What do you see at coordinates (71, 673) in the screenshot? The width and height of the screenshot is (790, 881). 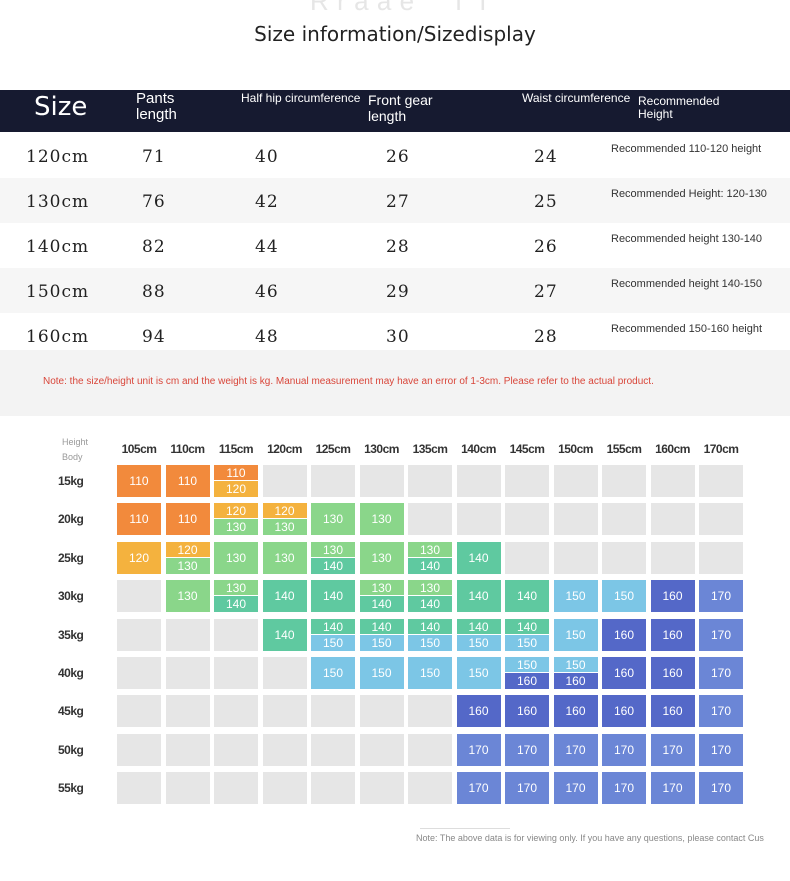 I see `grid-weight-header: 40kg` at bounding box center [71, 673].